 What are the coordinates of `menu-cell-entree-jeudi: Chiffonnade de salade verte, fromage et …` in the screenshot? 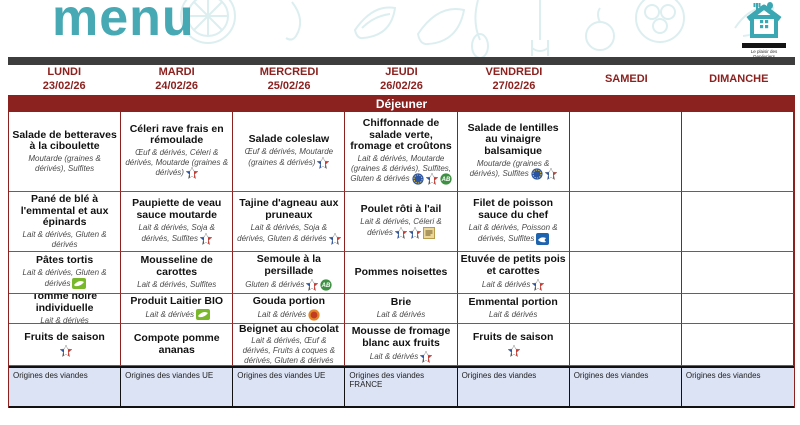 It's located at (401, 152).